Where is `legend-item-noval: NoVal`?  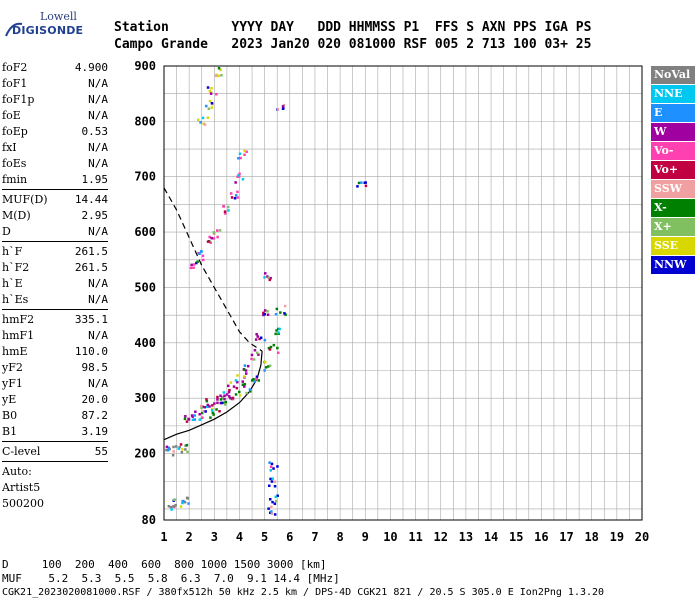
legend-item-noval: NoVal is located at coordinates (673, 75).